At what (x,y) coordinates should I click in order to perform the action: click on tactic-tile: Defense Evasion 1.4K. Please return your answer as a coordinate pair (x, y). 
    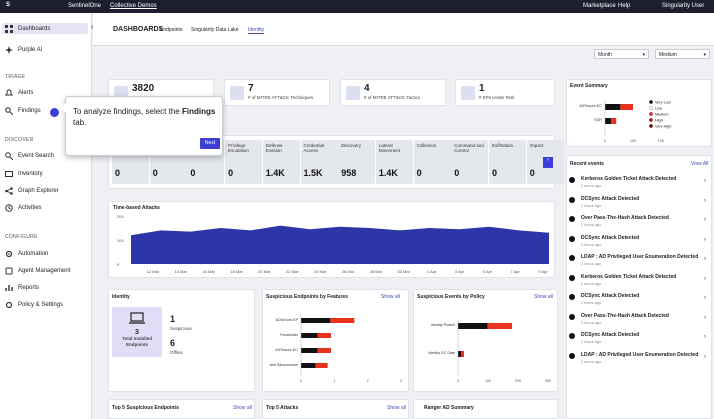
    Looking at the image, I should click on (281, 162).